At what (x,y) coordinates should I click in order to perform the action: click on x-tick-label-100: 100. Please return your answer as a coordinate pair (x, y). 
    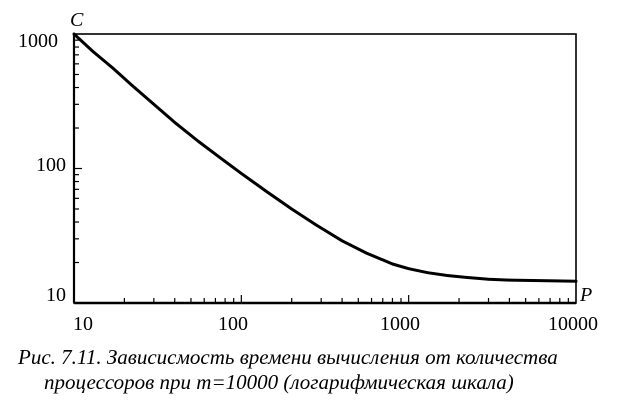
    Looking at the image, I should click on (233, 324).